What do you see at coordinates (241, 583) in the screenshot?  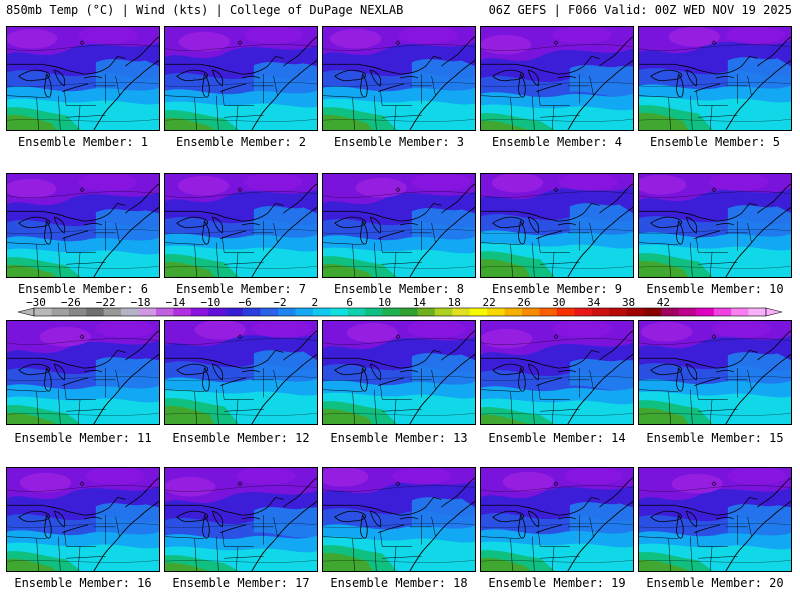 I see `ensemble-member-label: Ensemble Member: 17` at bounding box center [241, 583].